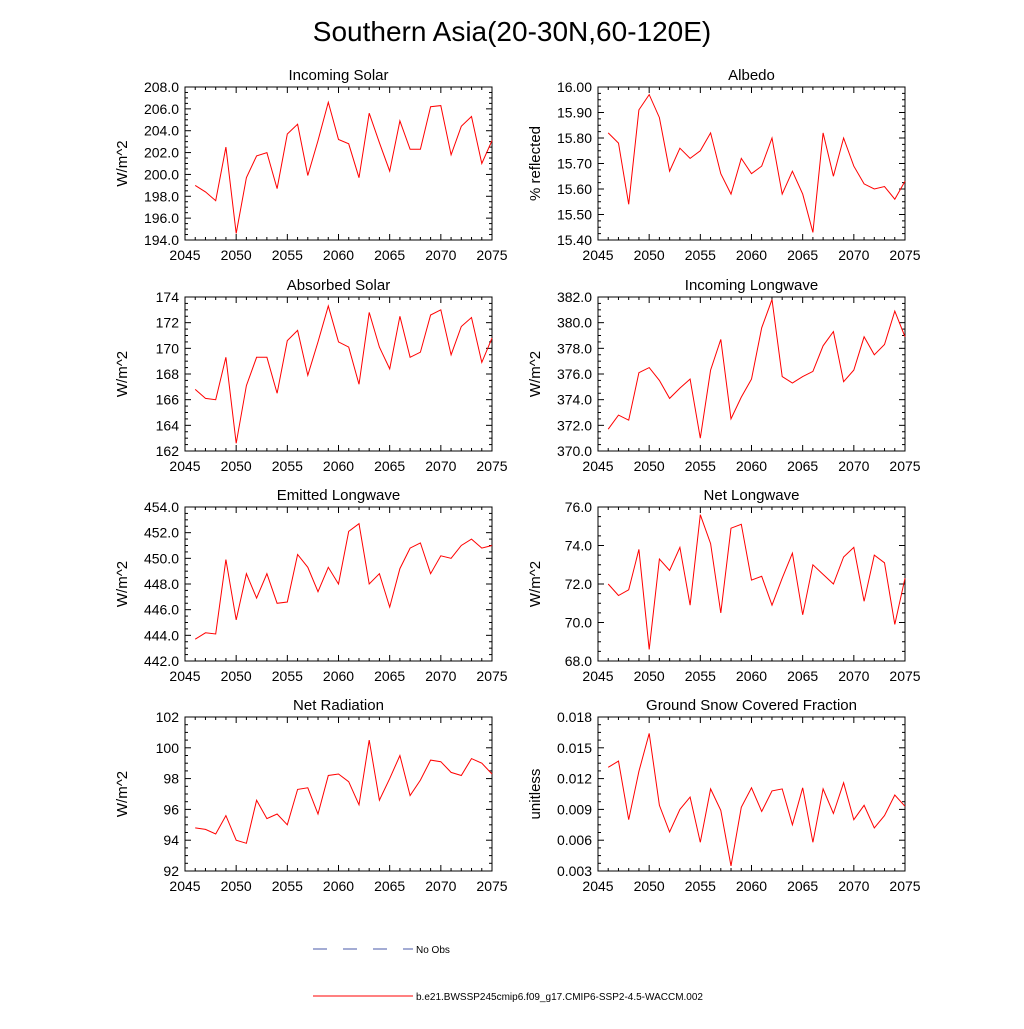 This screenshot has width=1024, height=1029. What do you see at coordinates (168, 400) in the screenshot?
I see `y-tick-label: 166` at bounding box center [168, 400].